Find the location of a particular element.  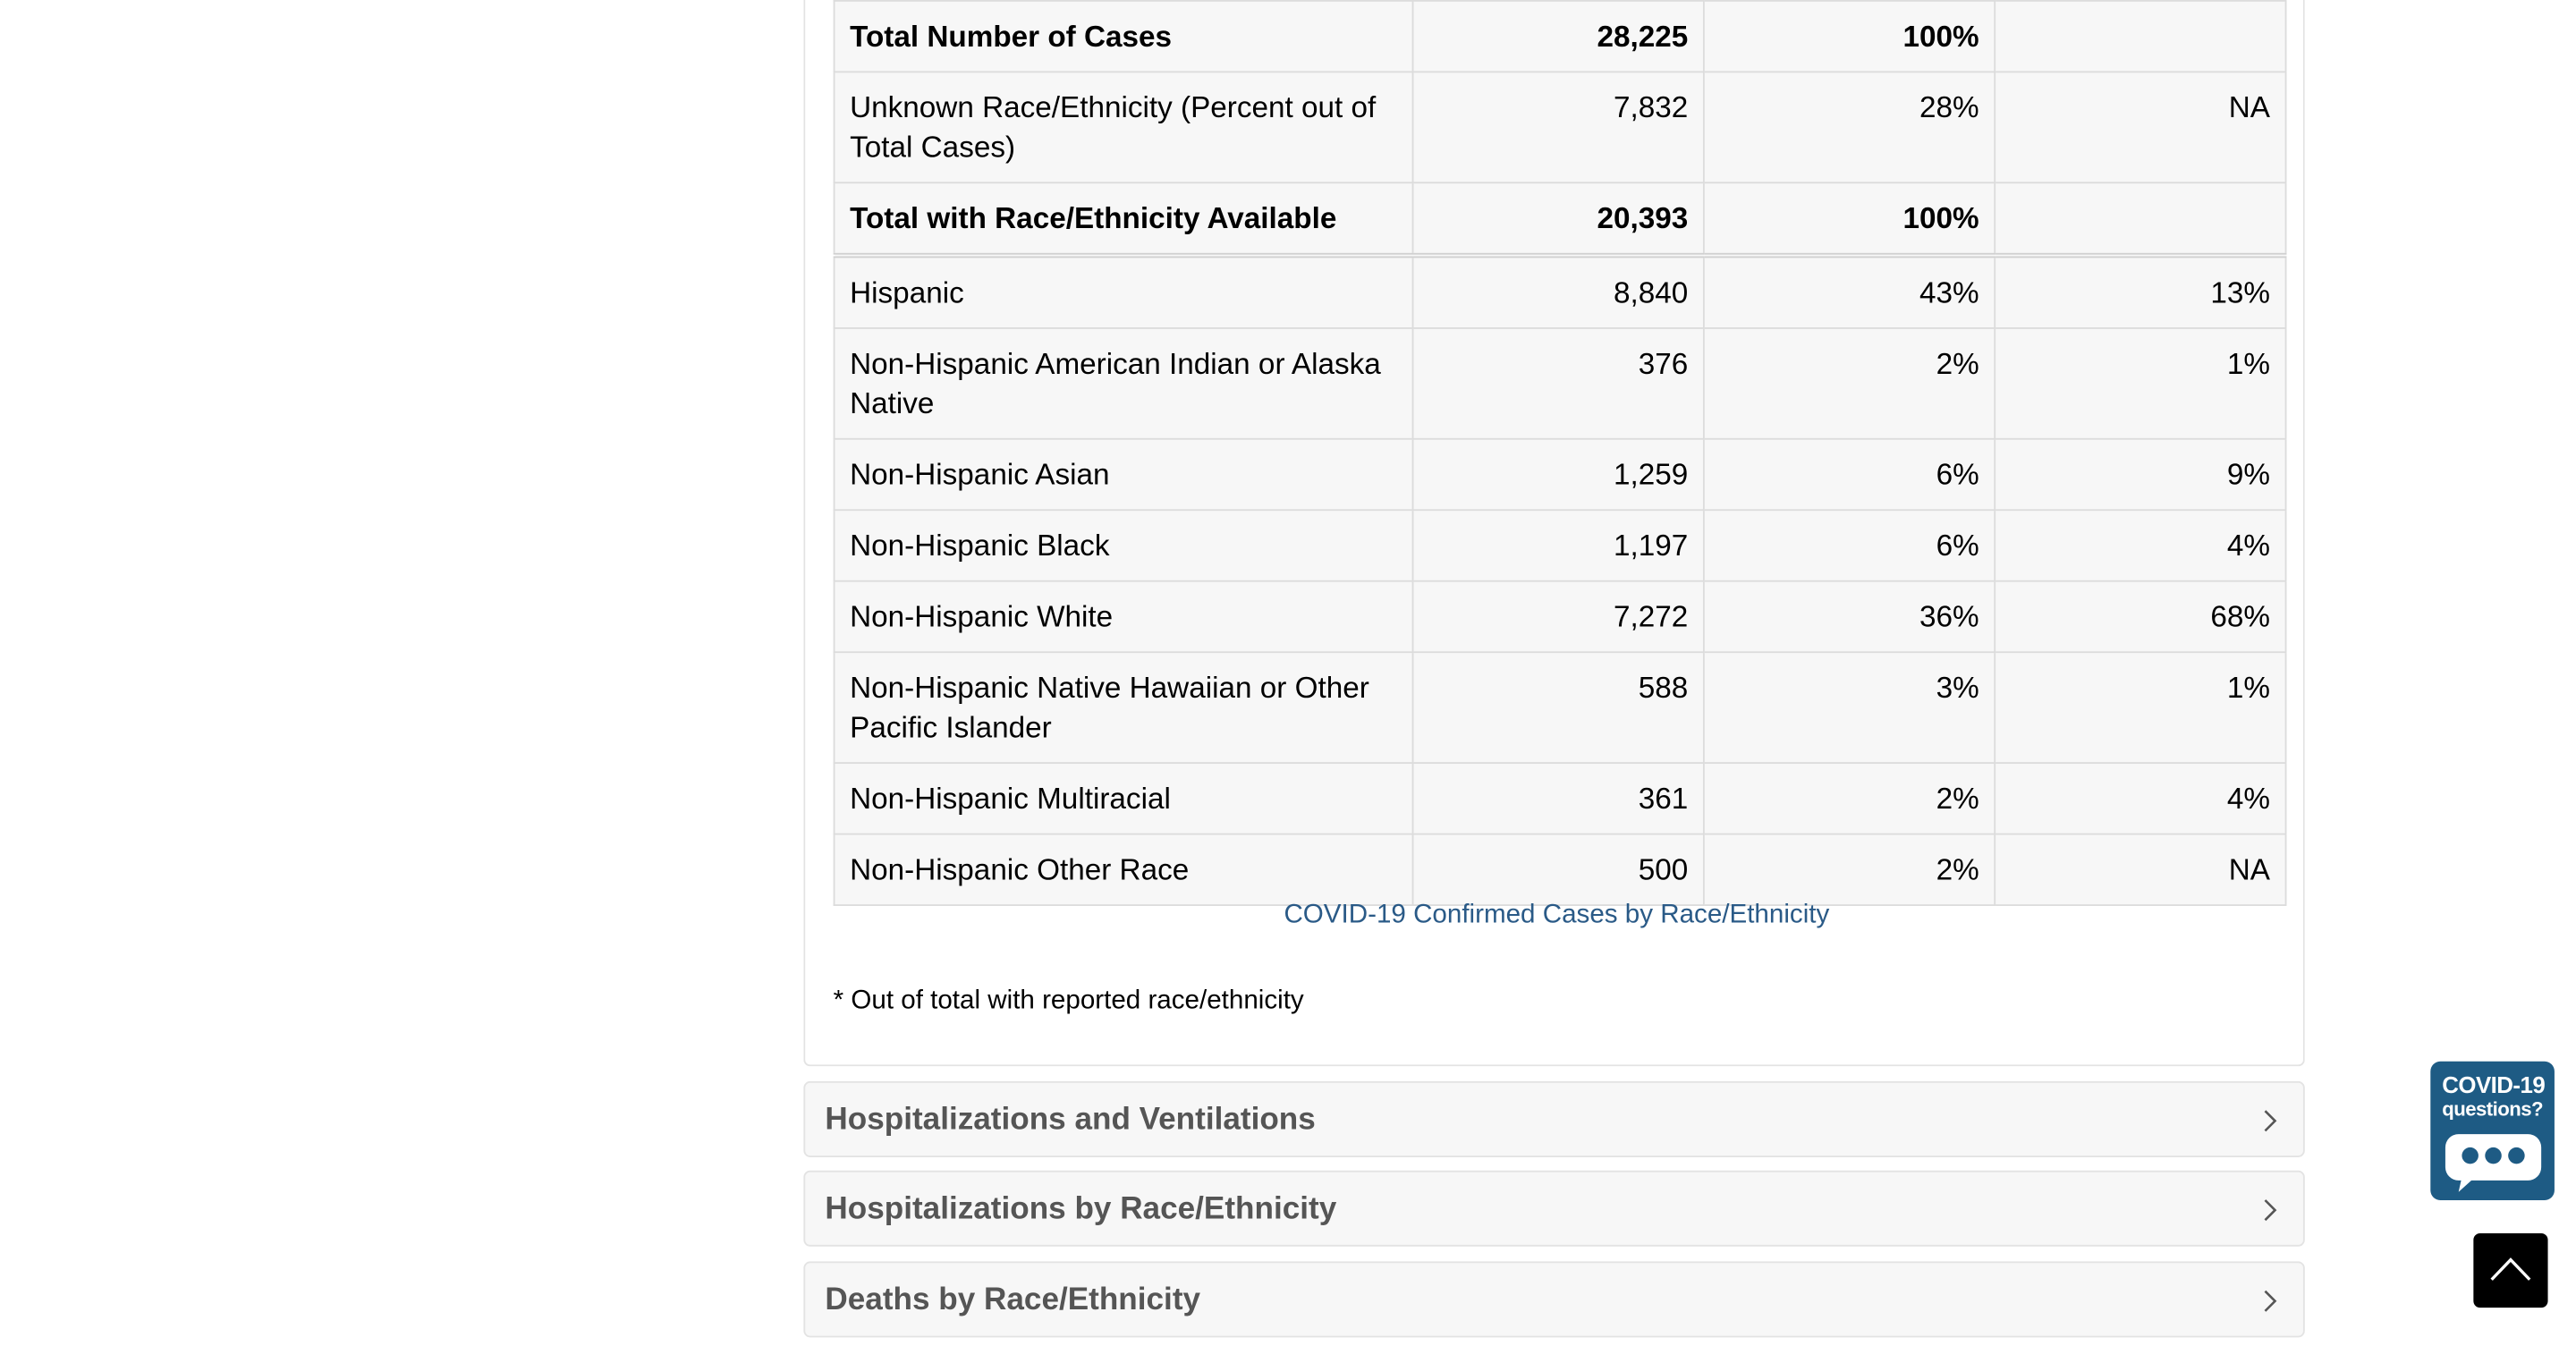

table-row: Non-Hispanic Asian 1,259 6% 9% is located at coordinates (1560, 474).